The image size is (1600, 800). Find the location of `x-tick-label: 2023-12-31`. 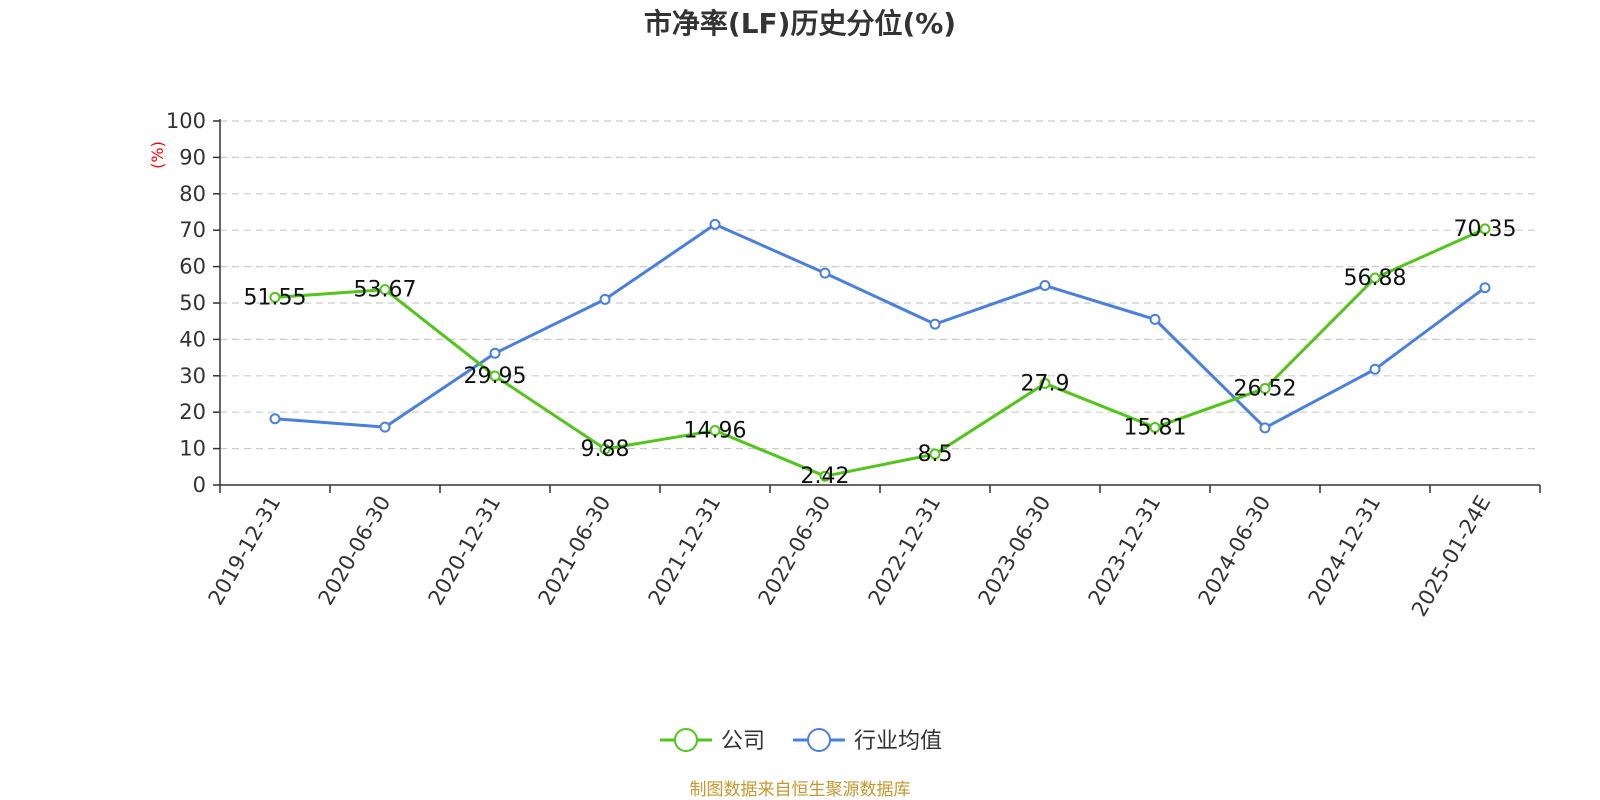

x-tick-label: 2023-12-31 is located at coordinates (1125, 551).